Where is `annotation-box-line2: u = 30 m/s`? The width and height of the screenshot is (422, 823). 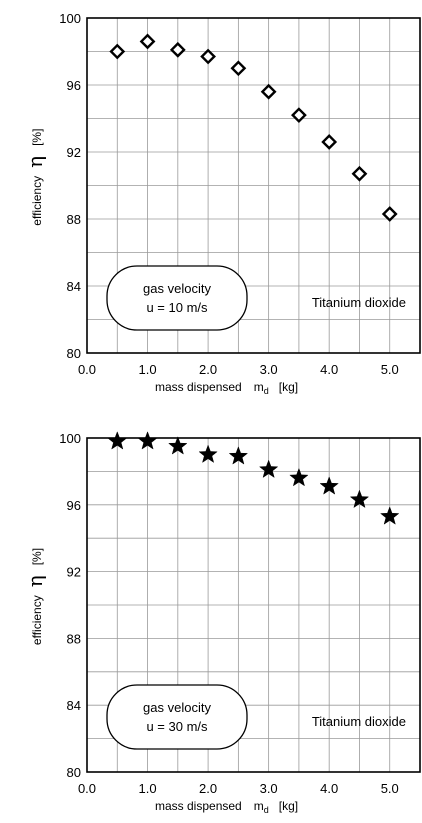
annotation-box-line2: u = 30 m/s is located at coordinates (177, 726).